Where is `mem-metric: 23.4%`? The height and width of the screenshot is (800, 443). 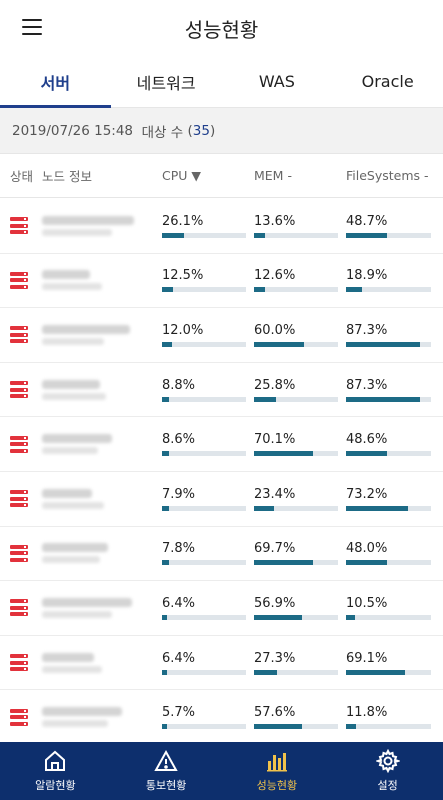
mem-metric: 23.4% is located at coordinates (300, 499).